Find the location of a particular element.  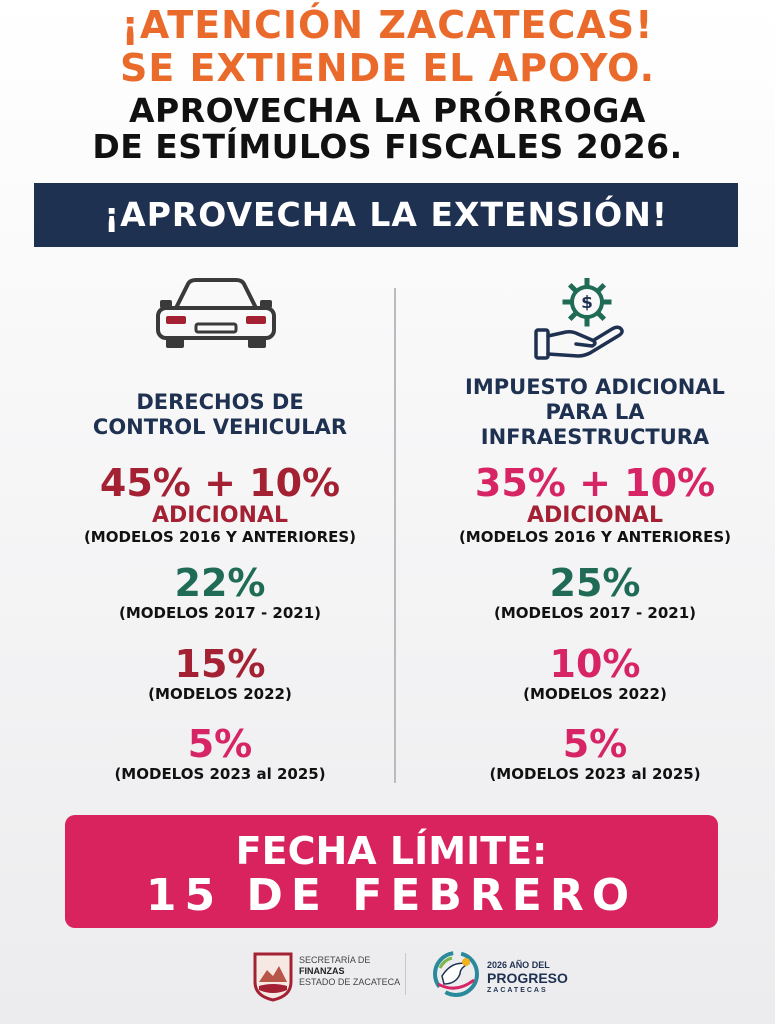

left-tier1-extra: ADICIONAL is located at coordinates (220, 515).